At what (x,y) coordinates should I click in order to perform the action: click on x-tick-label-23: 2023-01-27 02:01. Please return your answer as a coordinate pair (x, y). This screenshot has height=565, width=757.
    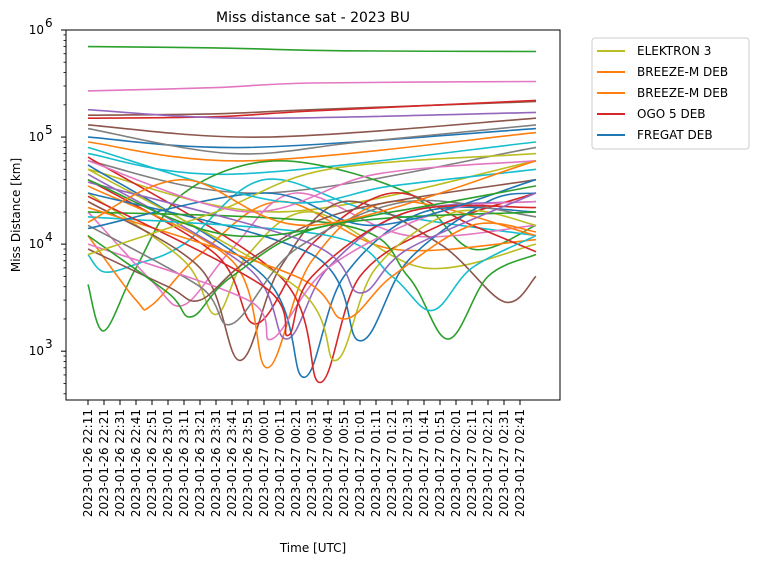
    Looking at the image, I should click on (456, 463).